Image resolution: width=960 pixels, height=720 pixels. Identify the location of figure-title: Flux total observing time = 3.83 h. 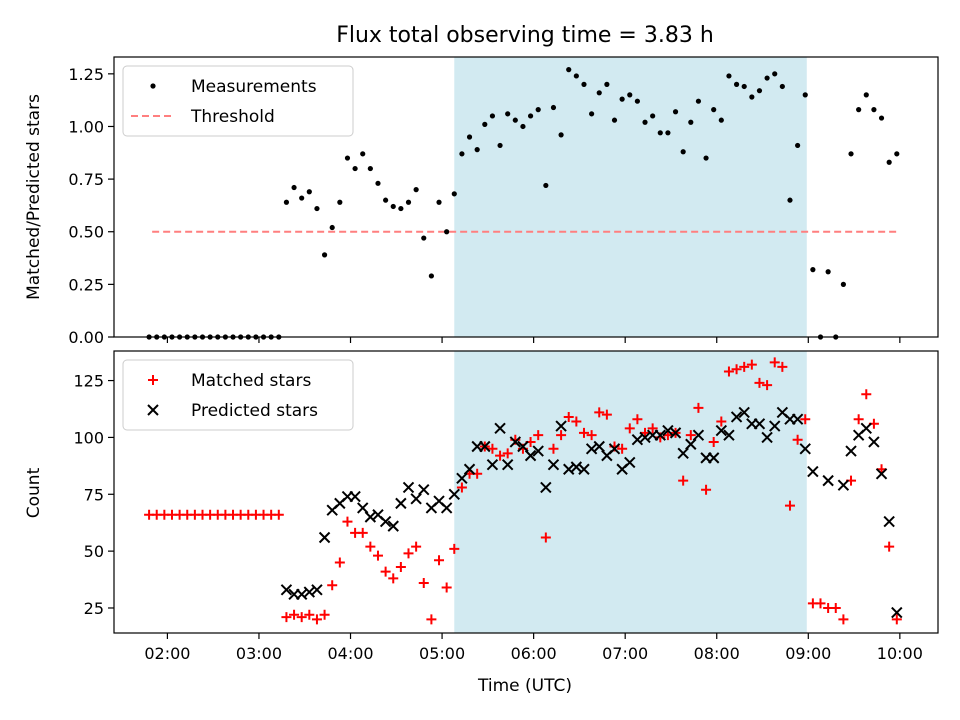
(525, 35).